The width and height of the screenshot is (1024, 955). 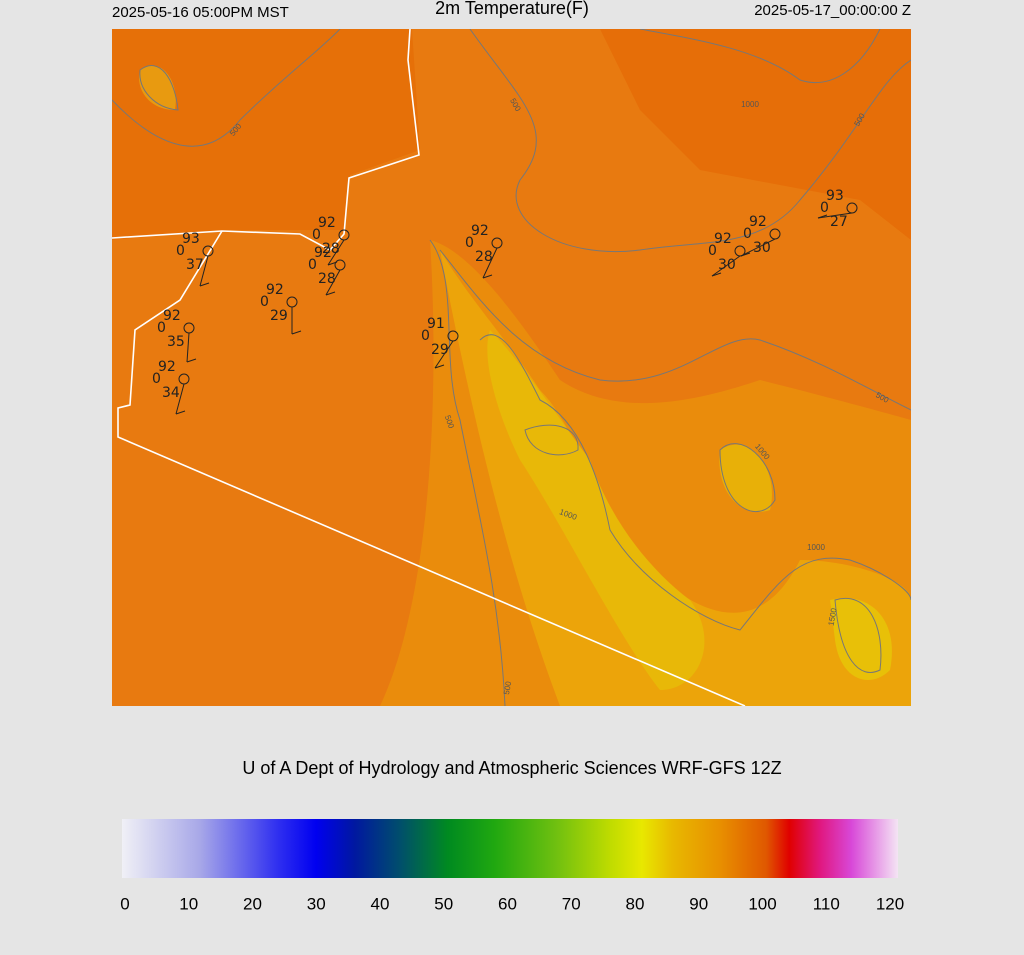 I want to click on scale-tick-label: 100, so click(x=762, y=903).